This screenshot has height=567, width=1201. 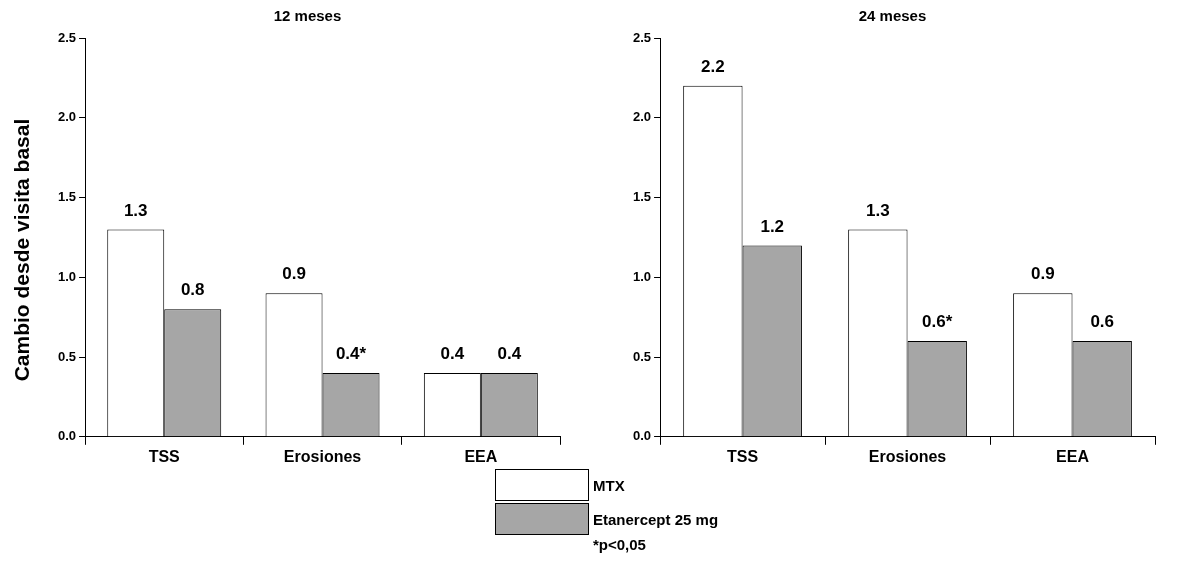 What do you see at coordinates (713, 67) in the screenshot?
I see `data-label: 2.2` at bounding box center [713, 67].